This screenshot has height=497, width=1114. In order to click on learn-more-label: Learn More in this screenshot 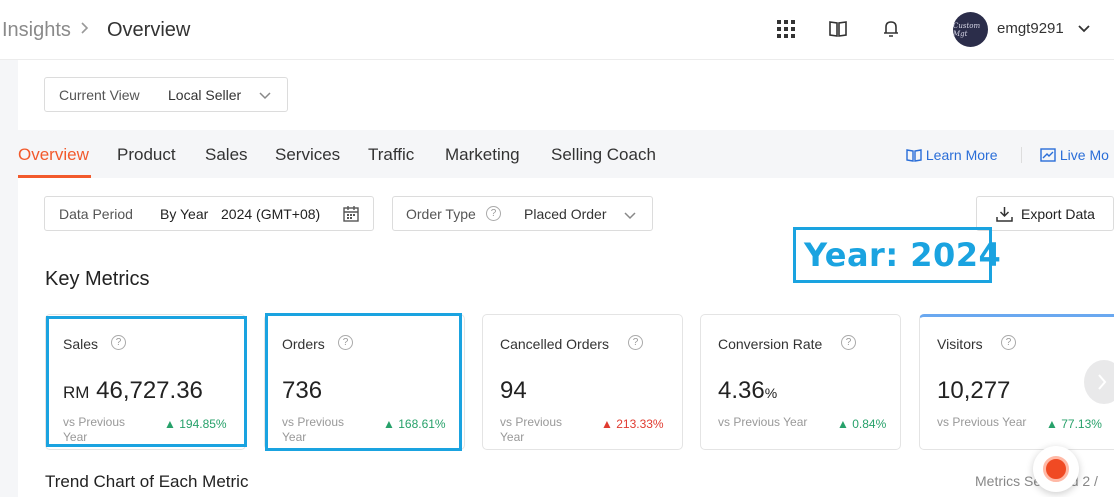, I will do `click(961, 155)`.